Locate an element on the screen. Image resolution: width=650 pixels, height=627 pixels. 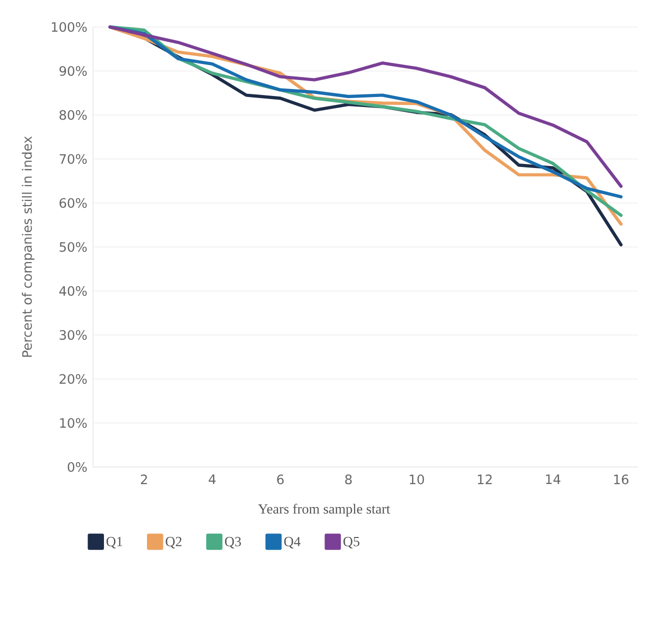
legend-label: Q2 is located at coordinates (174, 542).